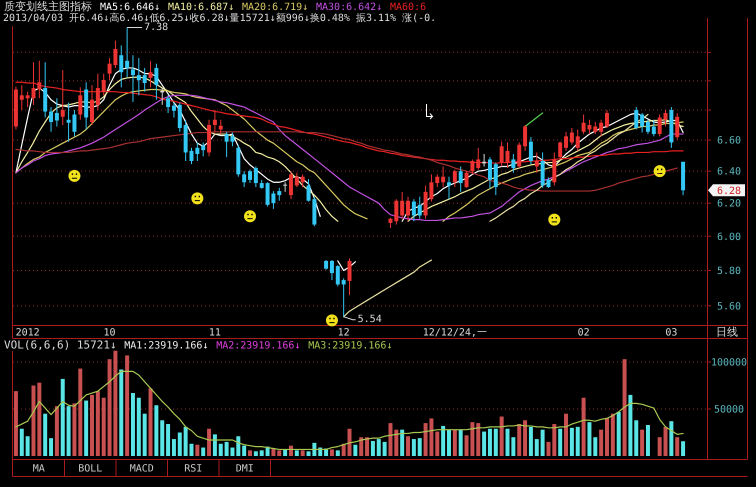  Describe the element at coordinates (90, 469) in the screenshot. I see `text: BOLL` at that location.